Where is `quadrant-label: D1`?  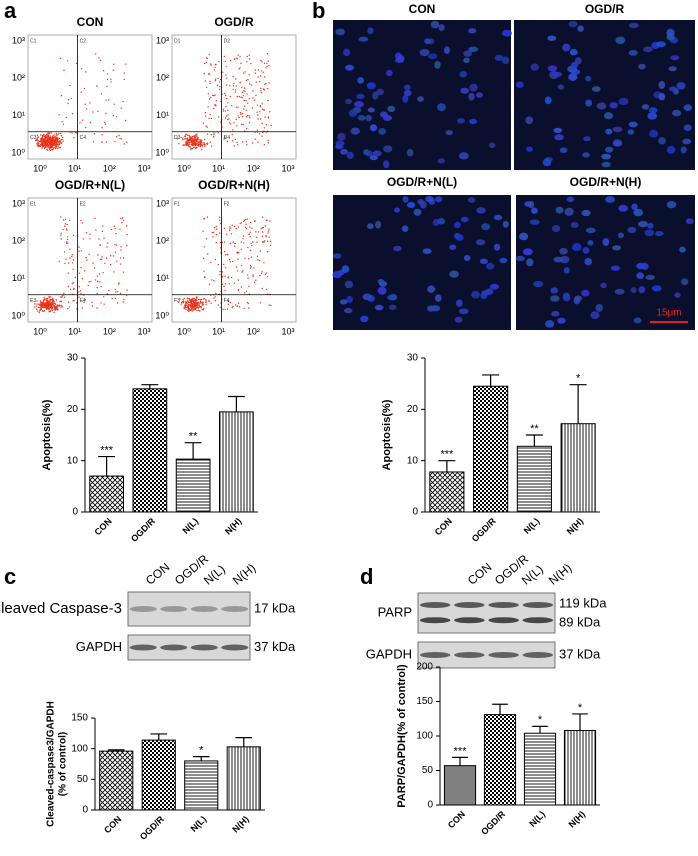
quadrant-label: D1 is located at coordinates (177, 41).